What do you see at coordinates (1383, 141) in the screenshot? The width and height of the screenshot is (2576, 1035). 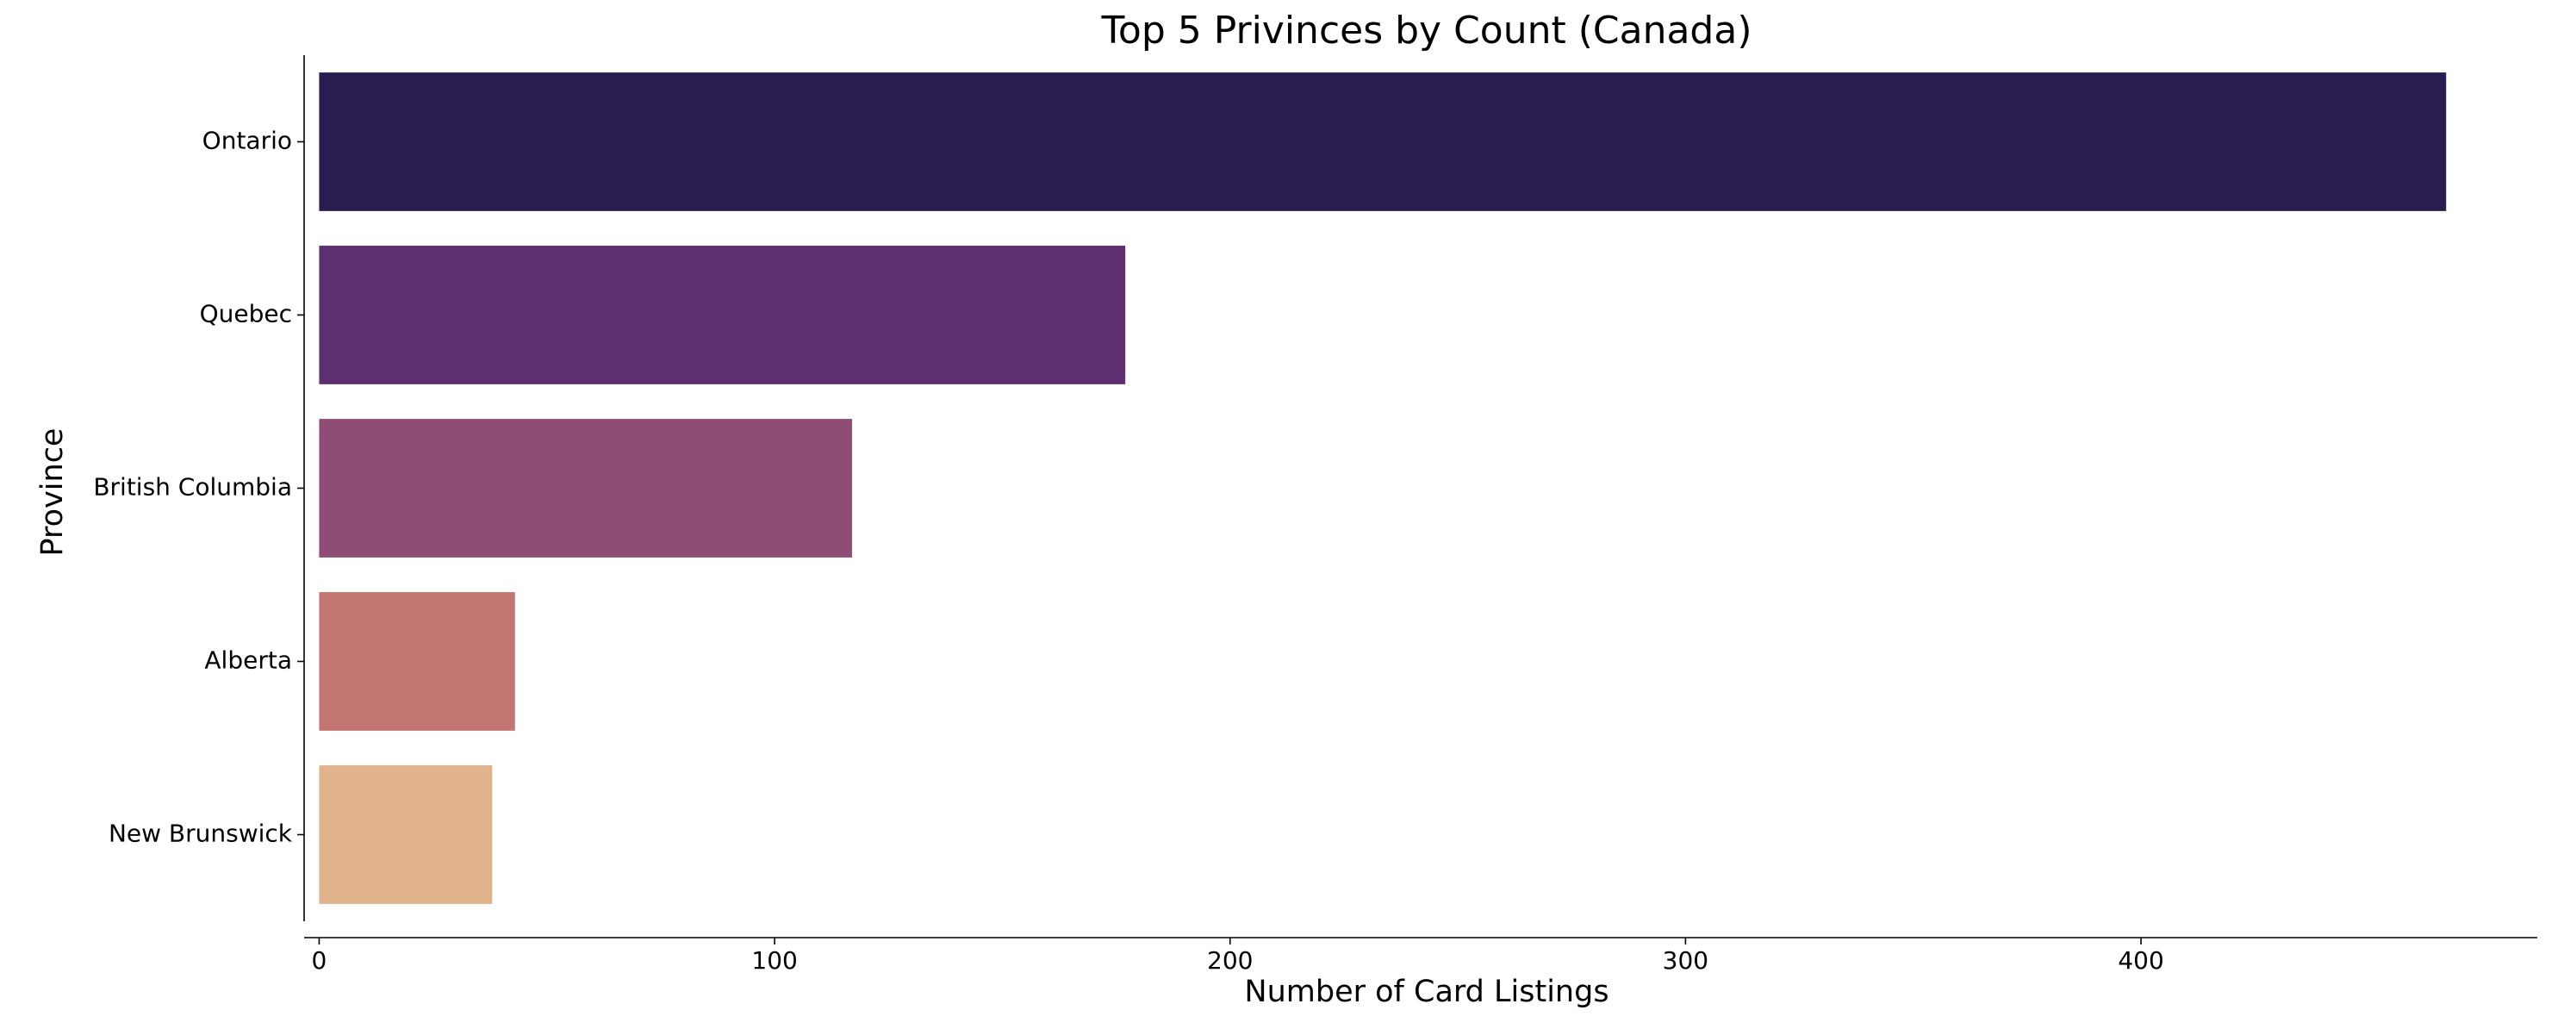 I see `bar-ontario` at bounding box center [1383, 141].